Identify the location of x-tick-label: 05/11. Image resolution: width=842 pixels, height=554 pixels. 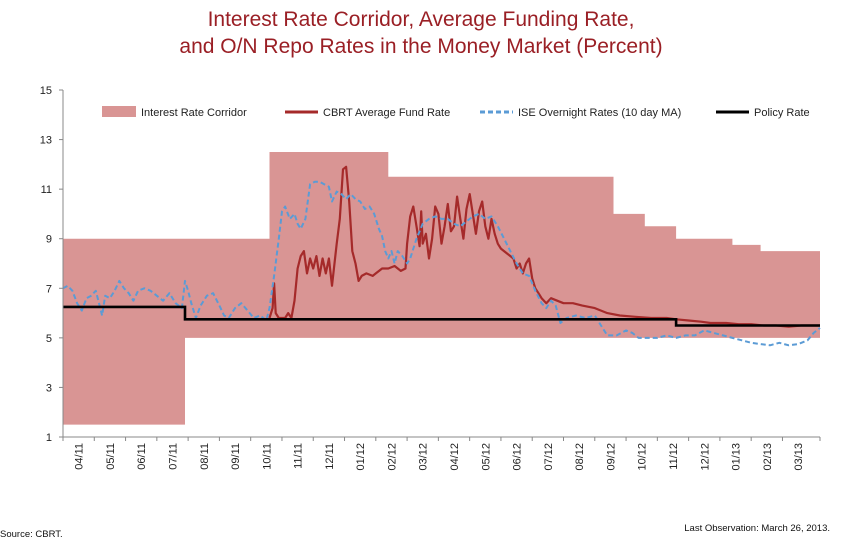
(111, 456).